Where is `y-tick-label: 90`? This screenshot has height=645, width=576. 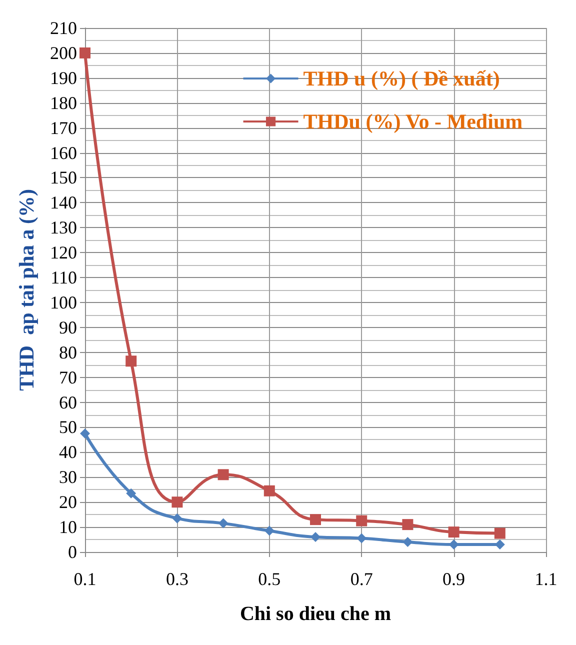 y-tick-label: 90 is located at coordinates (68, 327).